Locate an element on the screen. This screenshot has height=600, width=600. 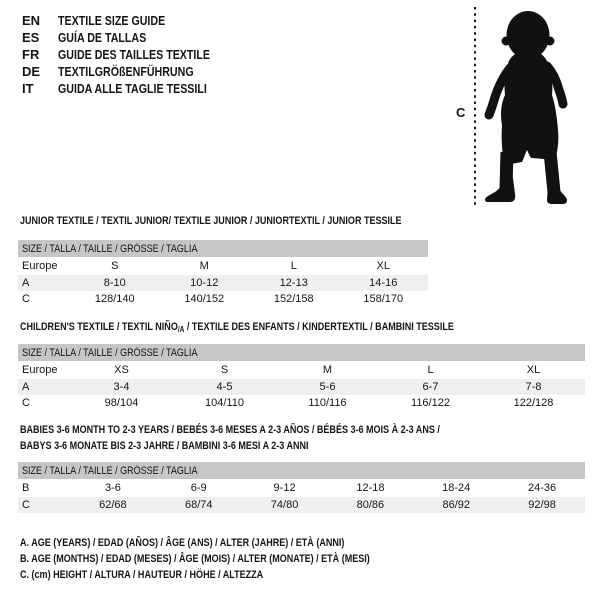
language-row: DE TEXTILGRÖßENFÜHRUNG is located at coordinates (132, 71).